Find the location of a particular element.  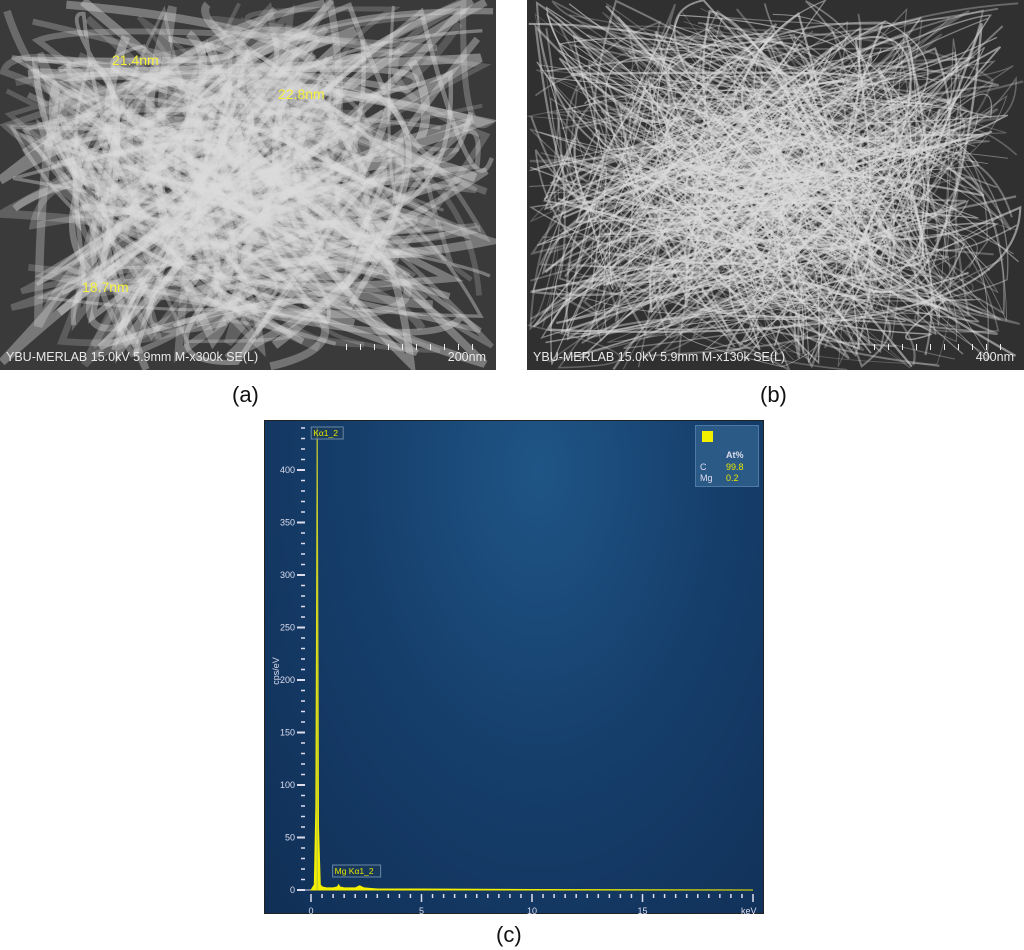

y-tick-label: 150 is located at coordinates (287, 733).